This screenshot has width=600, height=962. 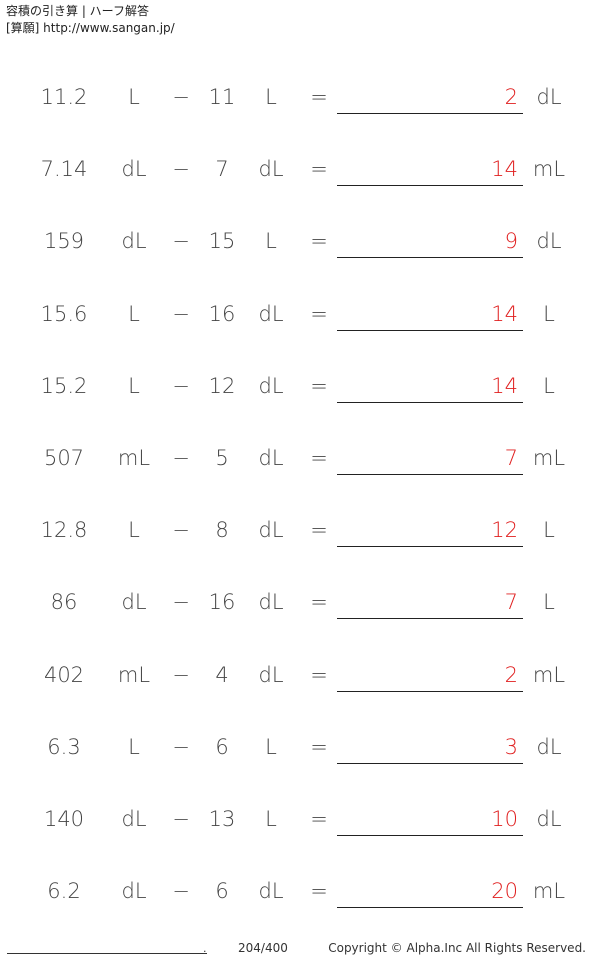 What do you see at coordinates (300, 531) in the screenshot?
I see `problem-row: 12.8 L −8 dL = 12 L` at bounding box center [300, 531].